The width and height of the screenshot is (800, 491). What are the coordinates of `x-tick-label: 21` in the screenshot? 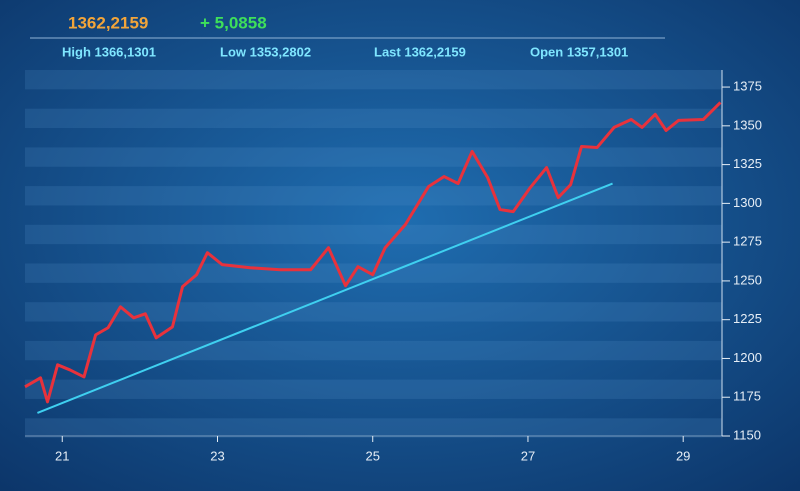 It's located at (62, 455).